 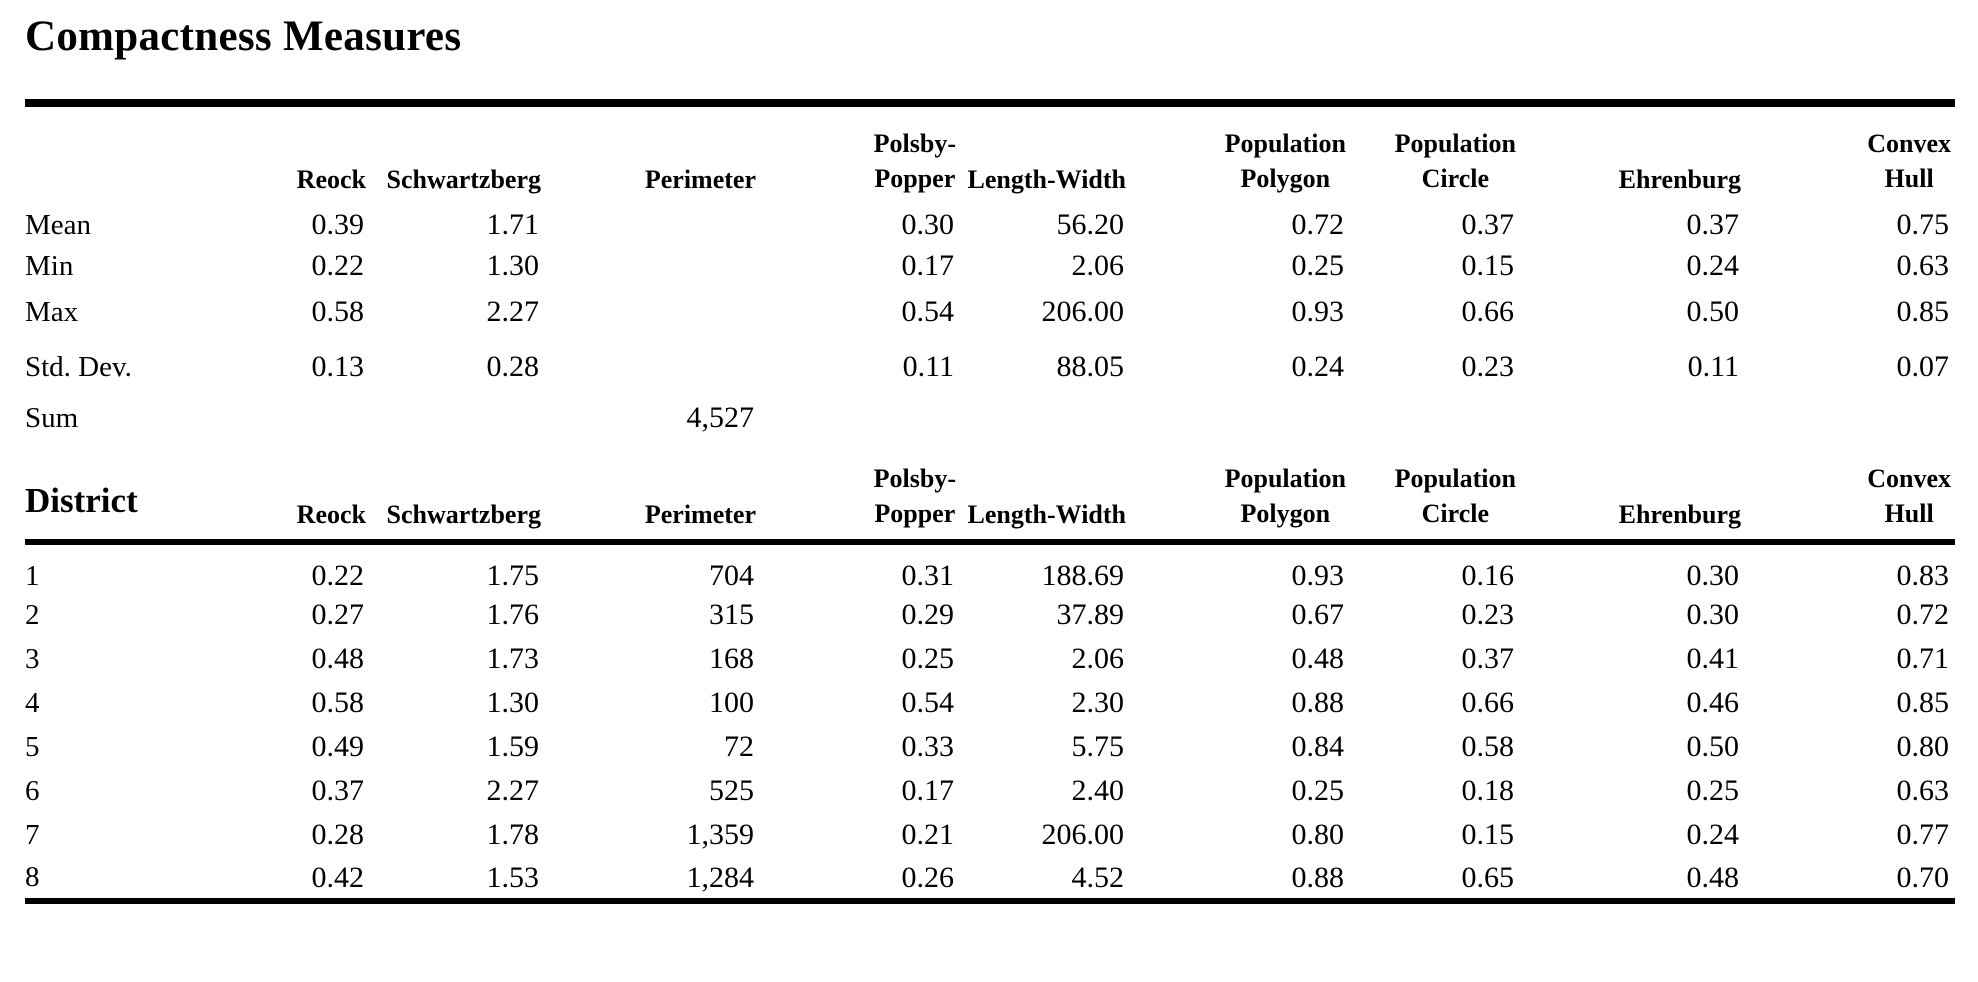 I want to click on district-number: 6, so click(x=32, y=790).